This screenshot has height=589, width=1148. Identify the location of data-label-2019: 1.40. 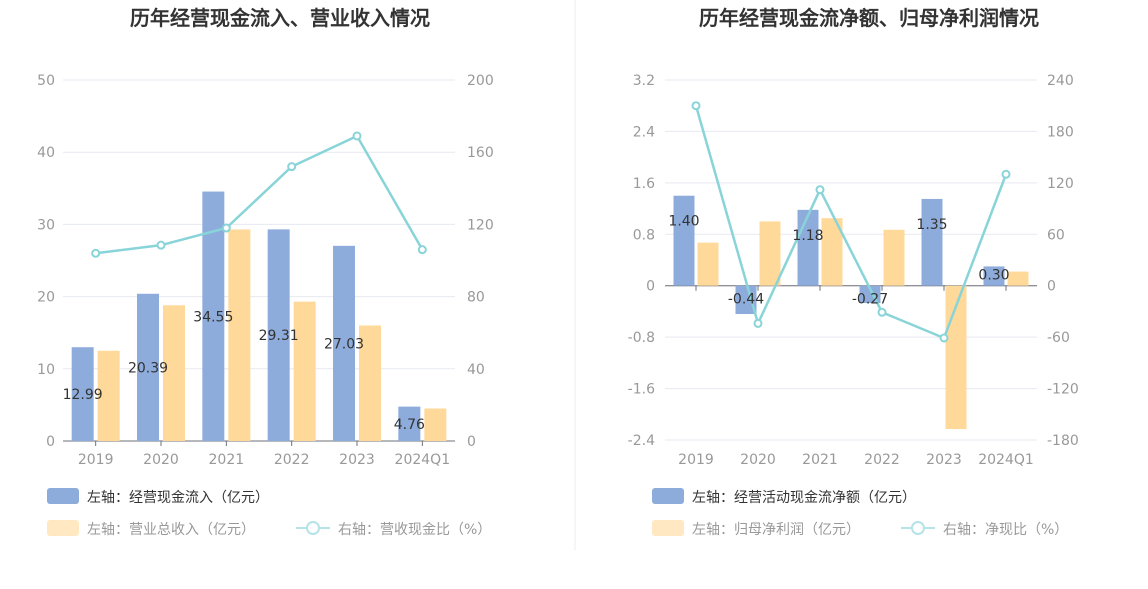
(683, 222).